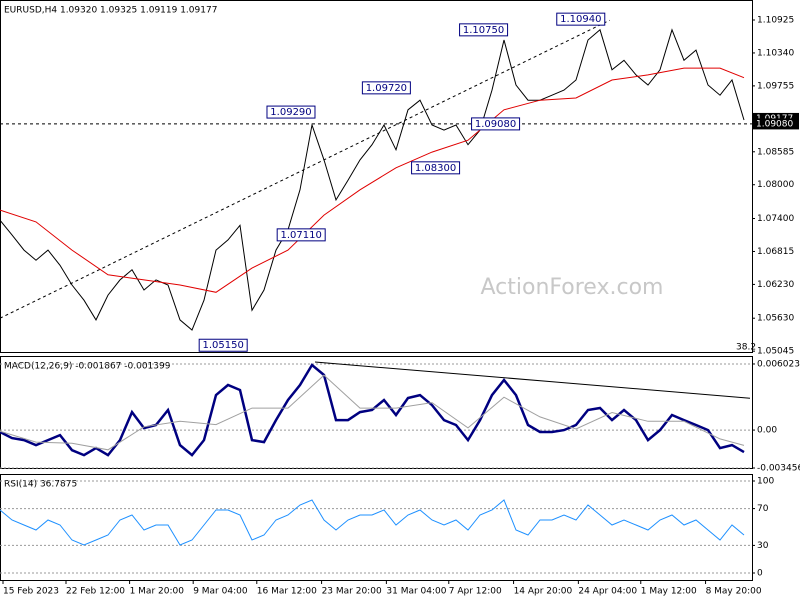  Describe the element at coordinates (763, 546) in the screenshot. I see `y-tick-label: 30` at that location.